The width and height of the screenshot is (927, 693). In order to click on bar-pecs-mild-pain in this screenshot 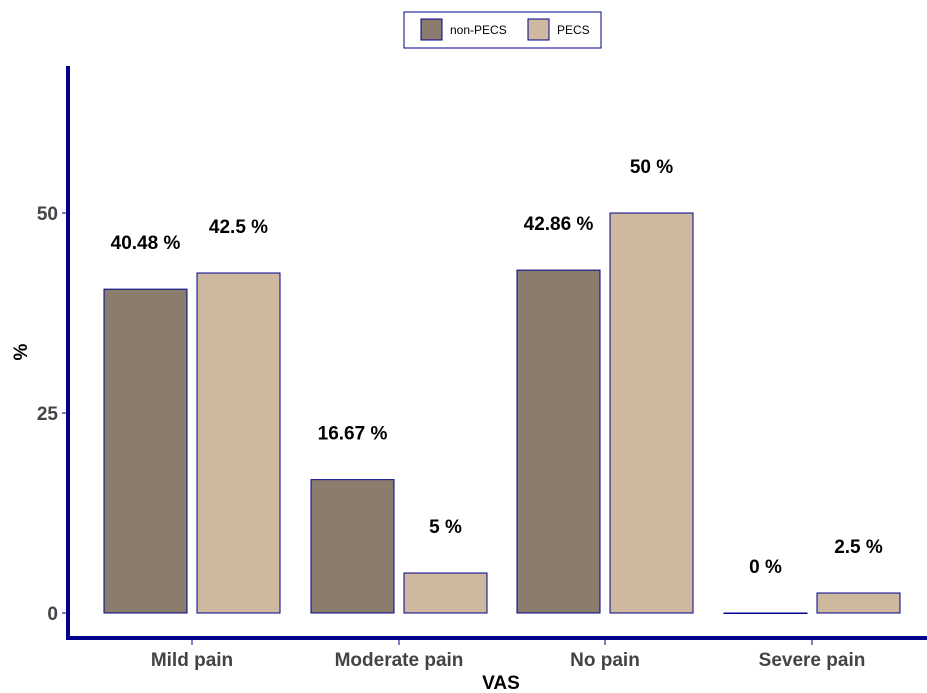, I will do `click(238, 443)`.